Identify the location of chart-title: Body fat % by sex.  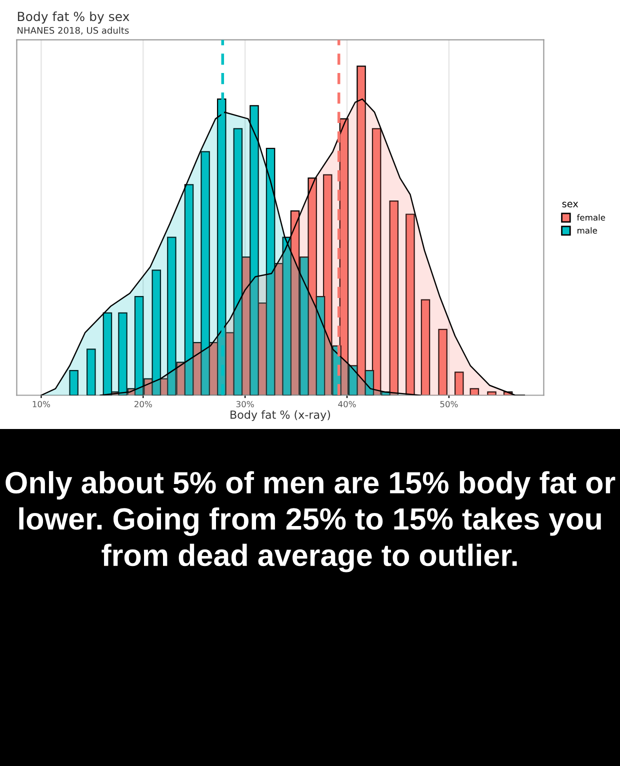
(74, 17).